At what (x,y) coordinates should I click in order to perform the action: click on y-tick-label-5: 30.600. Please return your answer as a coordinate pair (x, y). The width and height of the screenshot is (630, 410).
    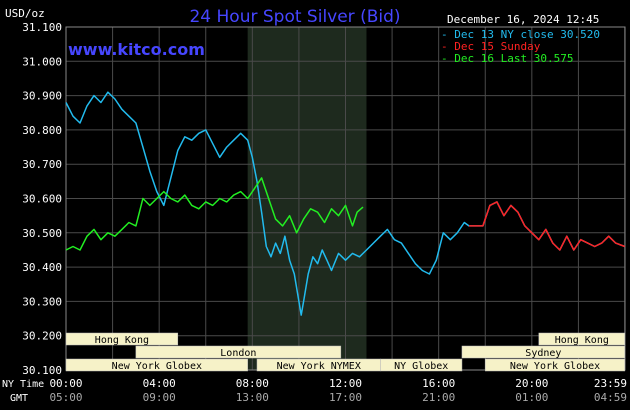
    Looking at the image, I should click on (42, 199).